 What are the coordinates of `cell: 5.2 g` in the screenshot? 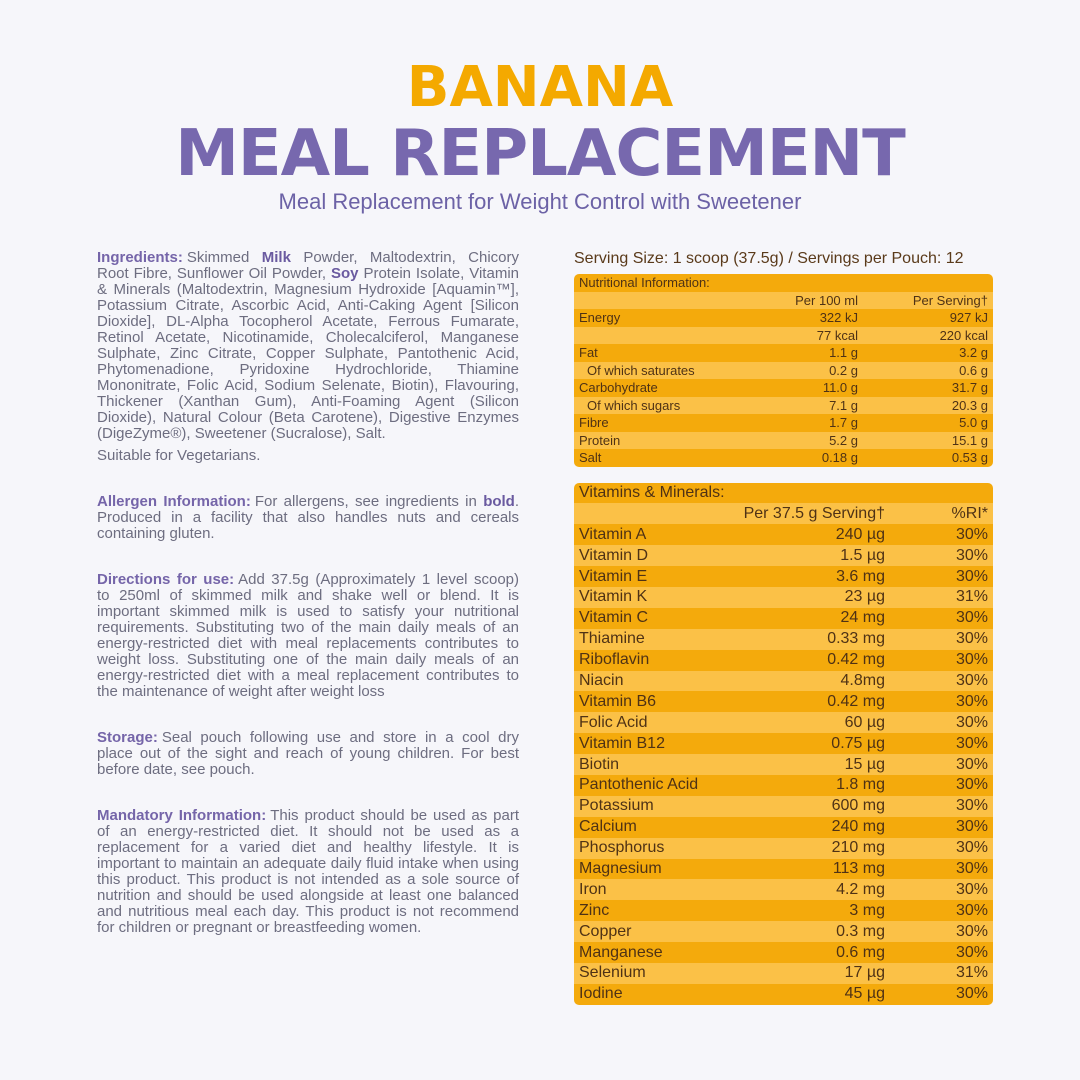 It's located at (843, 440).